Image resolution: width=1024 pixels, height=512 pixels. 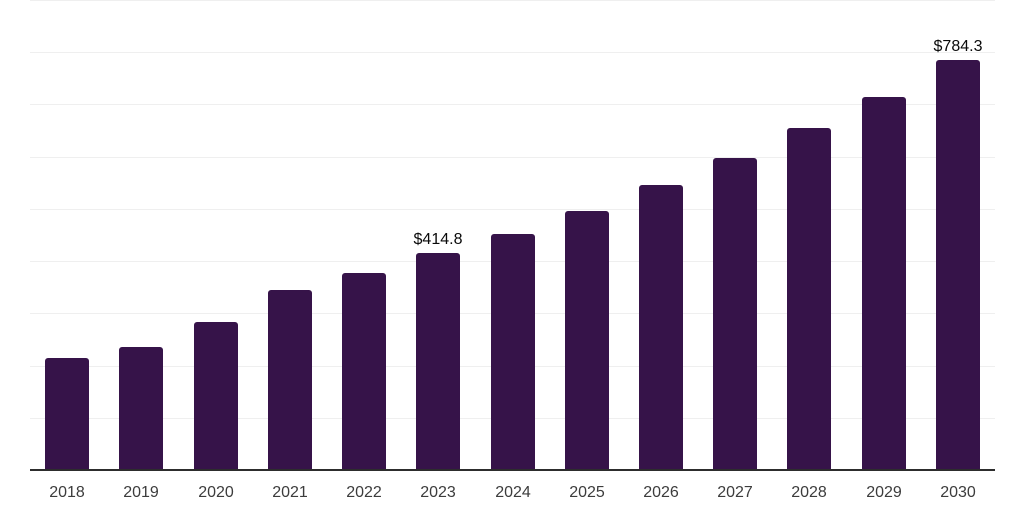 What do you see at coordinates (735, 314) in the screenshot?
I see `bar-2027` at bounding box center [735, 314].